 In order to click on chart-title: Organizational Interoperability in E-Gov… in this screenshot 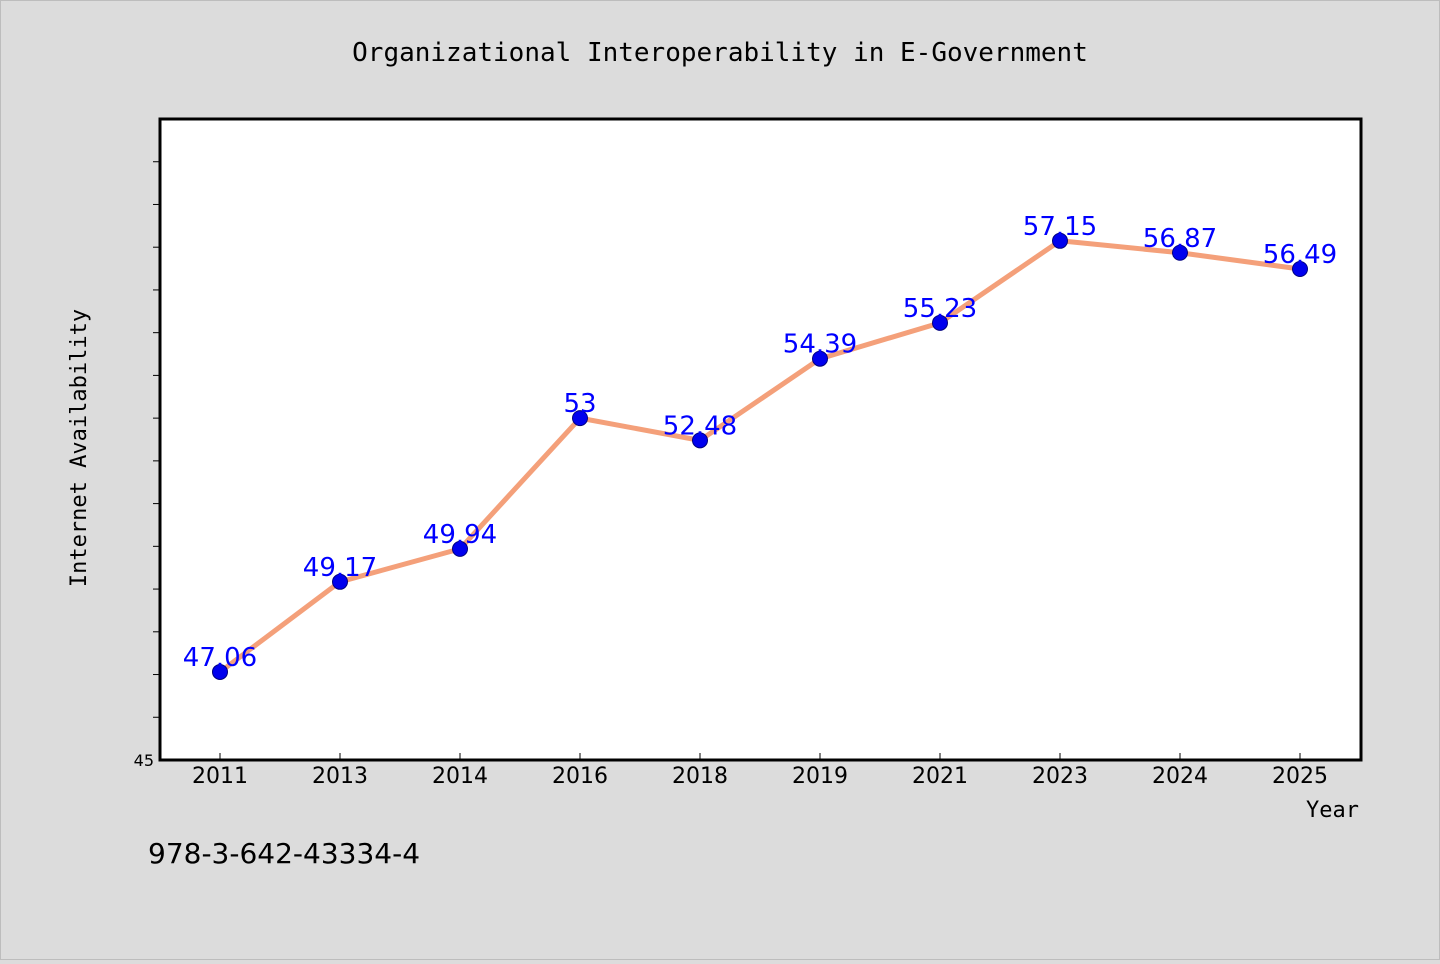, I will do `click(720, 53)`.